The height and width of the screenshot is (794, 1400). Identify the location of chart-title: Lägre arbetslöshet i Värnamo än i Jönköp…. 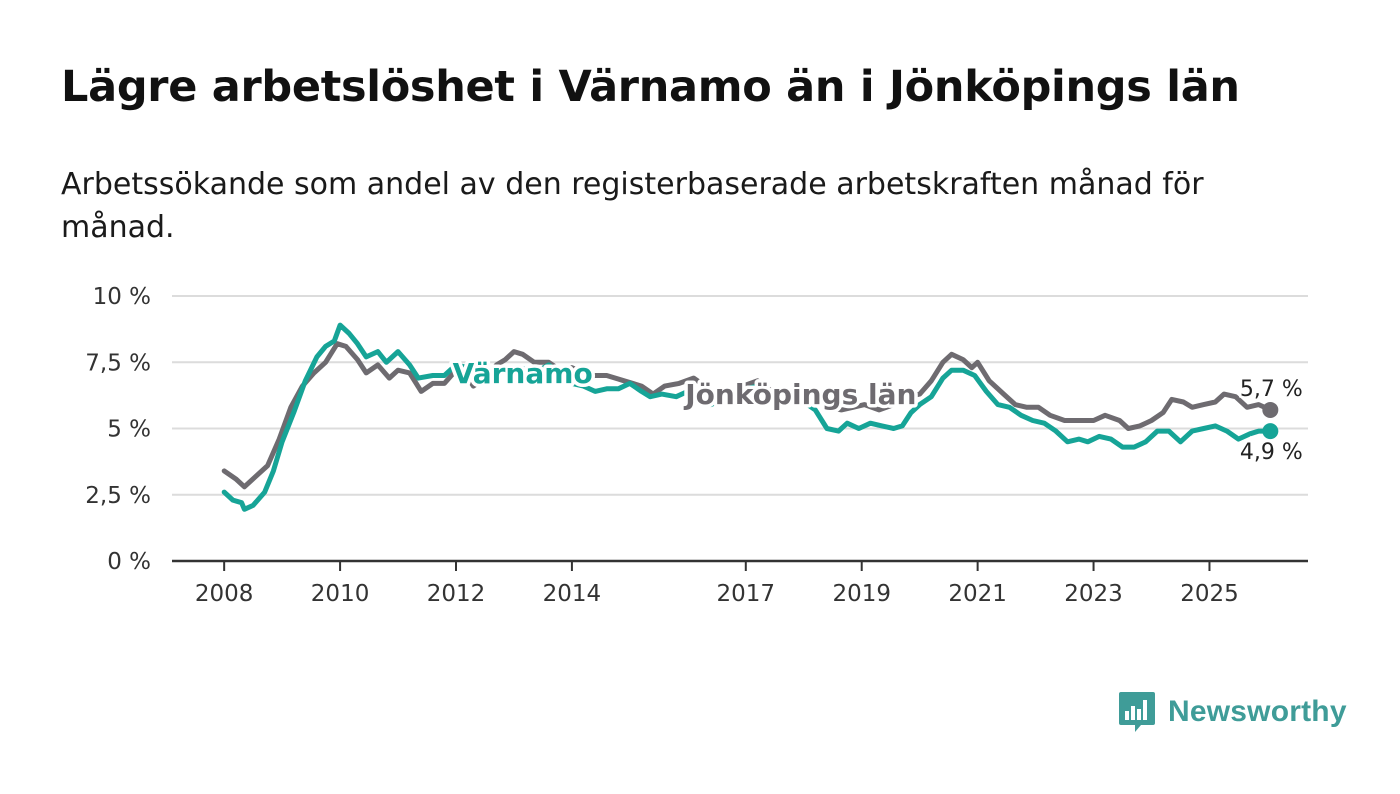
(650, 87).